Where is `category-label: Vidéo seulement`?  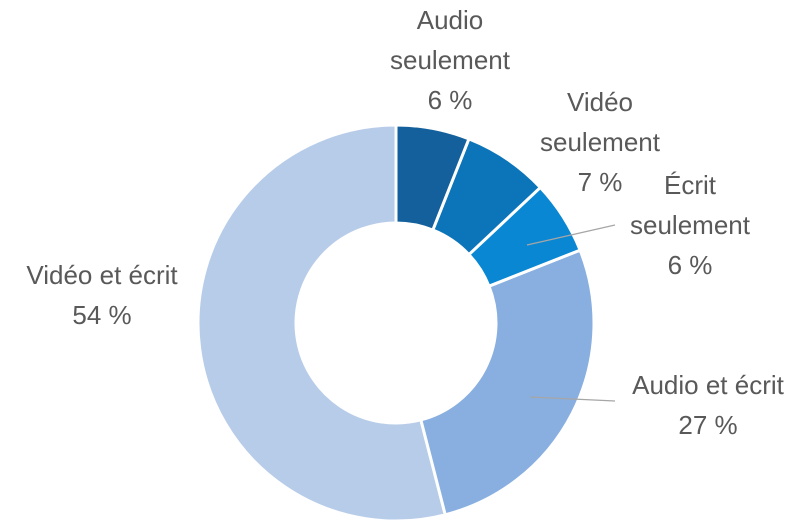
category-label: Vidéo seulement is located at coordinates (600, 122).